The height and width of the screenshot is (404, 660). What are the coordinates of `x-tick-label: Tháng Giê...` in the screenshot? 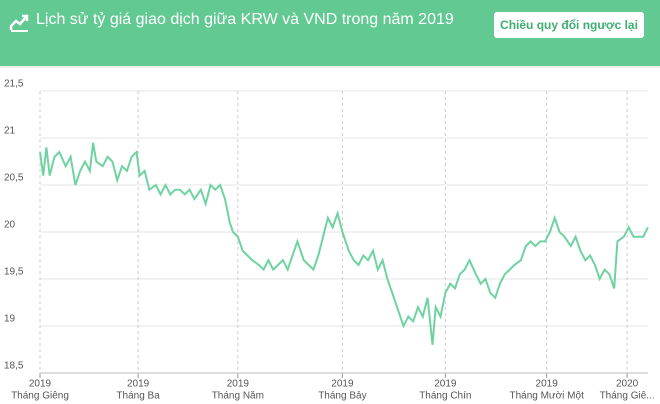 It's located at (627, 396).